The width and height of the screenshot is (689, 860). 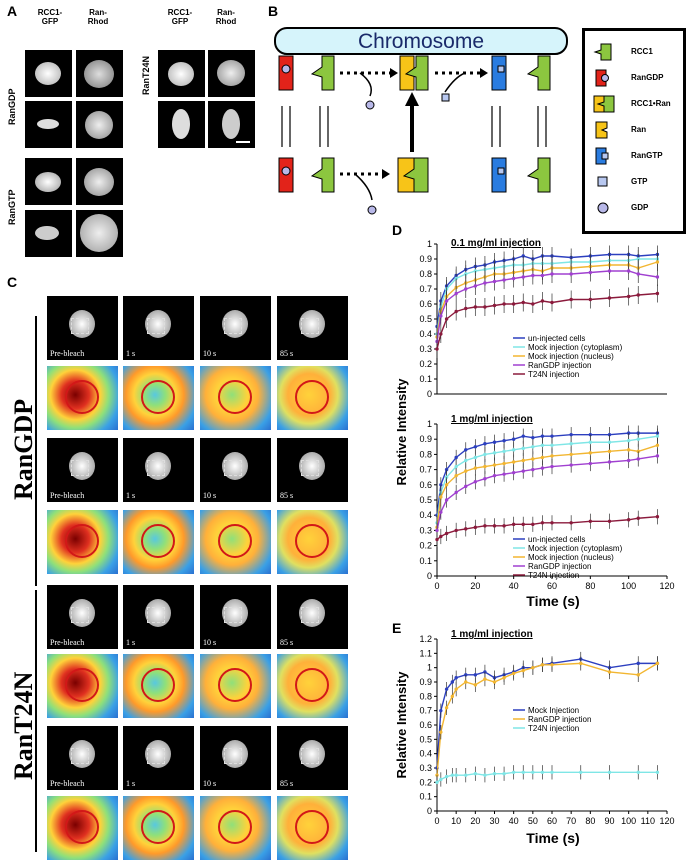 What do you see at coordinates (604, 104) in the screenshot?
I see `rcc1-ran-icon` at bounding box center [604, 104].